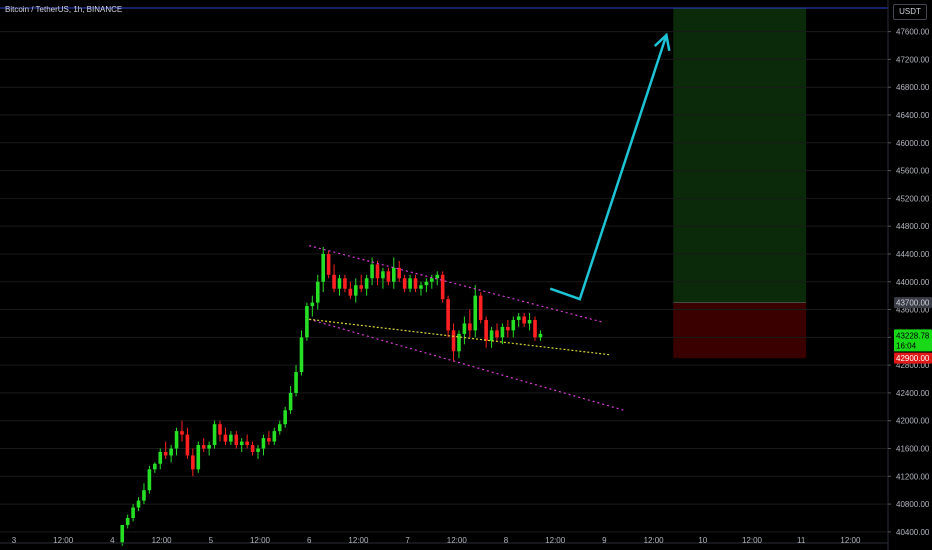  Describe the element at coordinates (913, 449) in the screenshot. I see `price-tick-label: 41600.00` at that location.